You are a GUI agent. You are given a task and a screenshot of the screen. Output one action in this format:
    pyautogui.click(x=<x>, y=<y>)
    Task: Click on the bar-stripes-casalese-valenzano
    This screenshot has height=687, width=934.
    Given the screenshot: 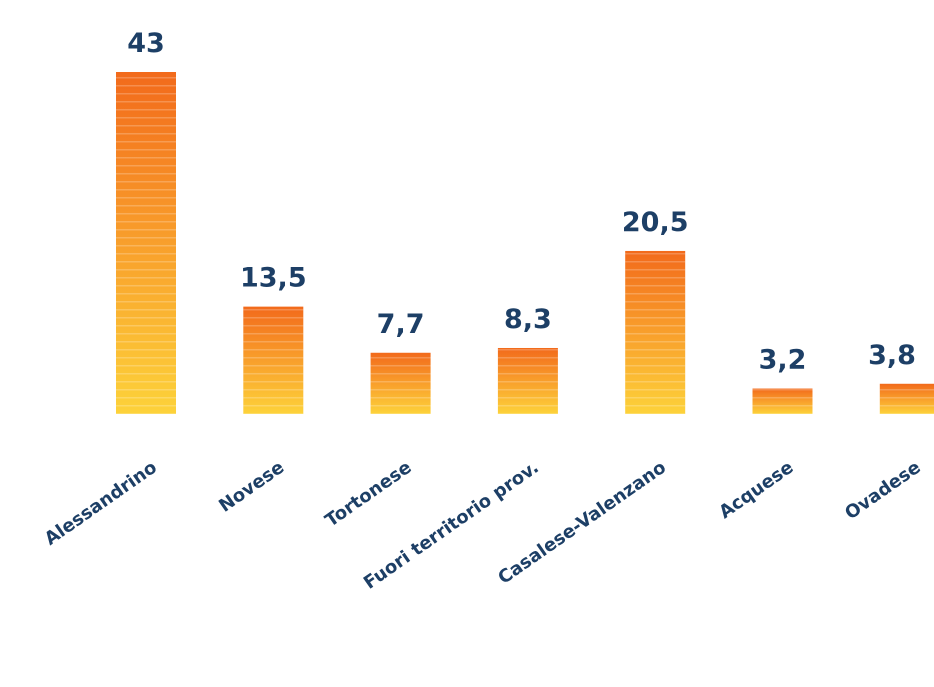 What is the action you would take?
    pyautogui.click(x=655, y=332)
    